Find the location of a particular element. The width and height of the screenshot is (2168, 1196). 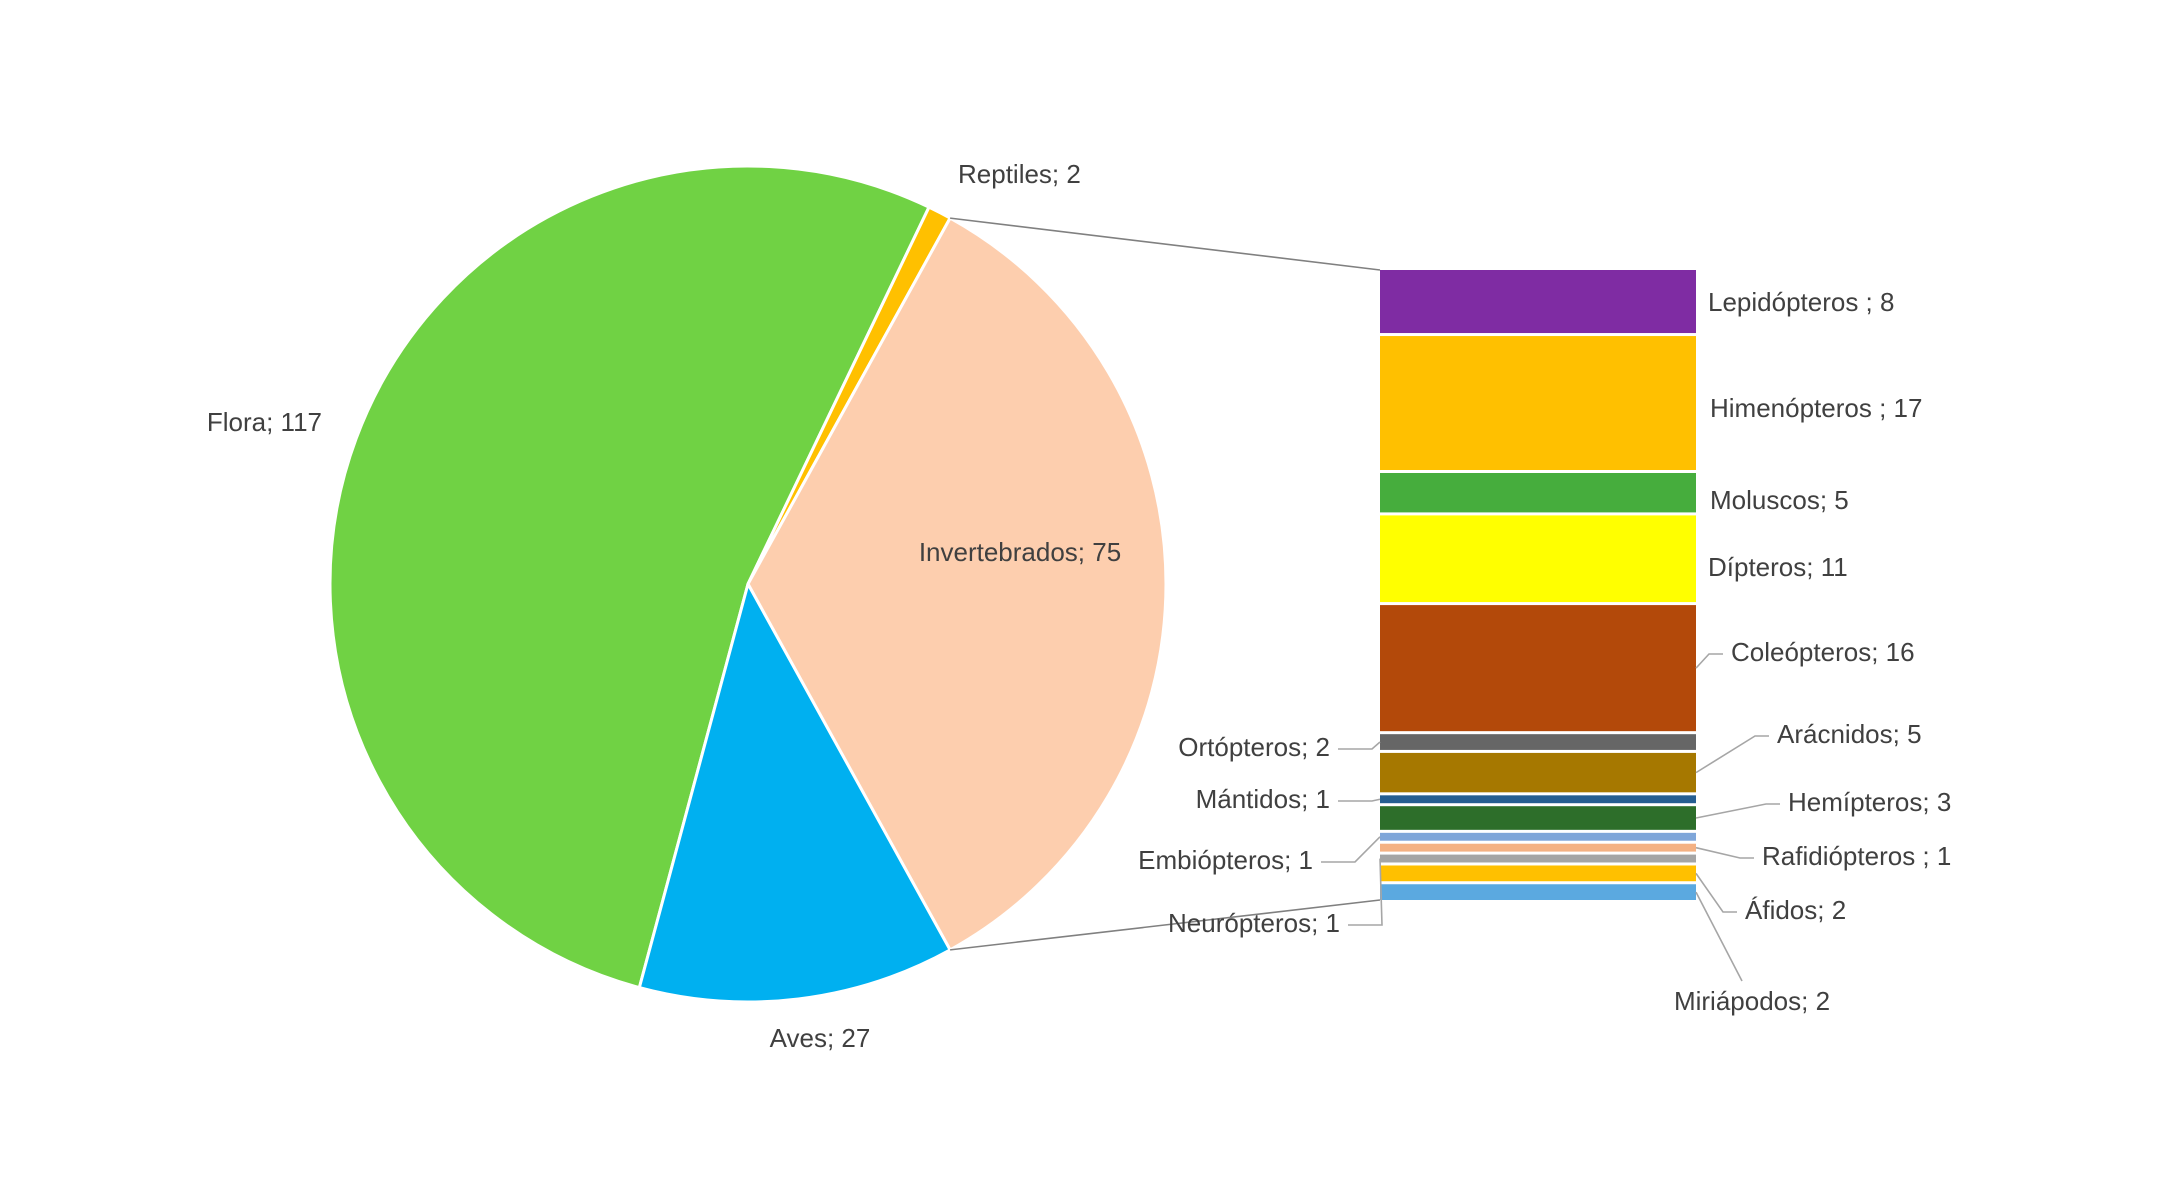

bar-segment-aracnidos is located at coordinates (1538, 772).